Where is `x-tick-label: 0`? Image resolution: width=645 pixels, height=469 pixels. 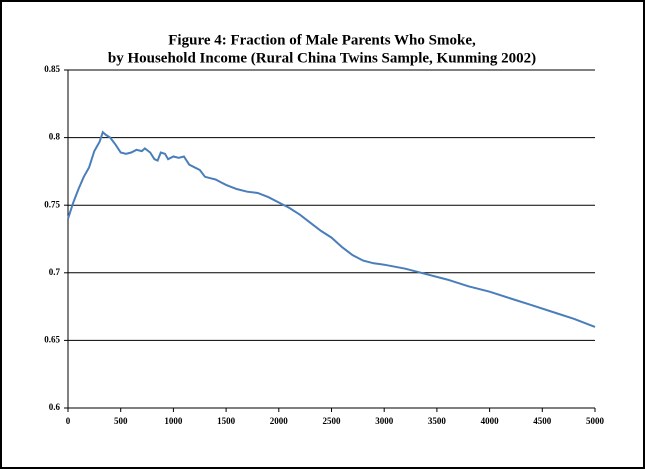 x-tick-label: 0 is located at coordinates (68, 421).